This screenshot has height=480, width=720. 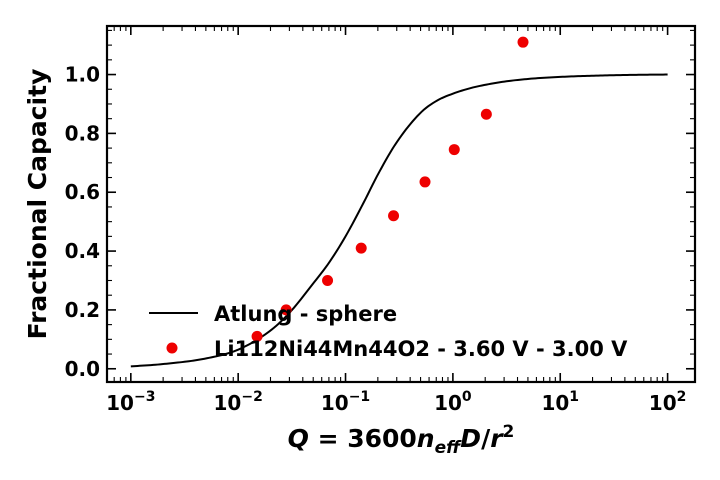 What do you see at coordinates (130, 402) in the screenshot?
I see `x-tick-label: 10⁻³` at bounding box center [130, 402].